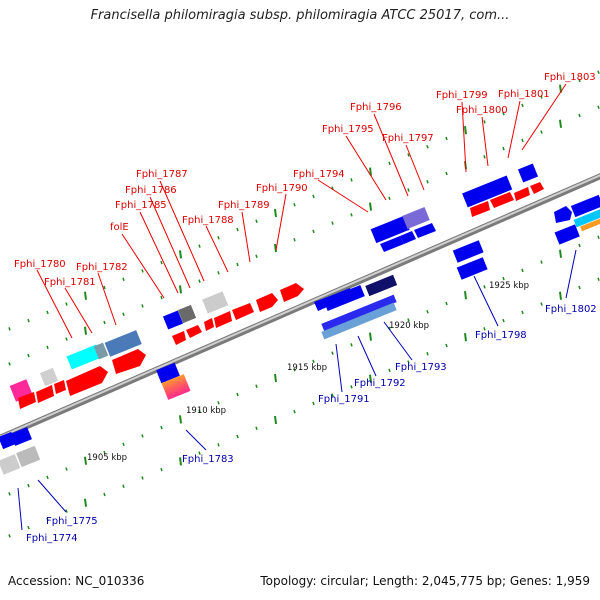 The image size is (600, 600). Describe the element at coordinates (571, 309) in the screenshot. I see `label-Fphi_1802: Fphi_1802` at that location.